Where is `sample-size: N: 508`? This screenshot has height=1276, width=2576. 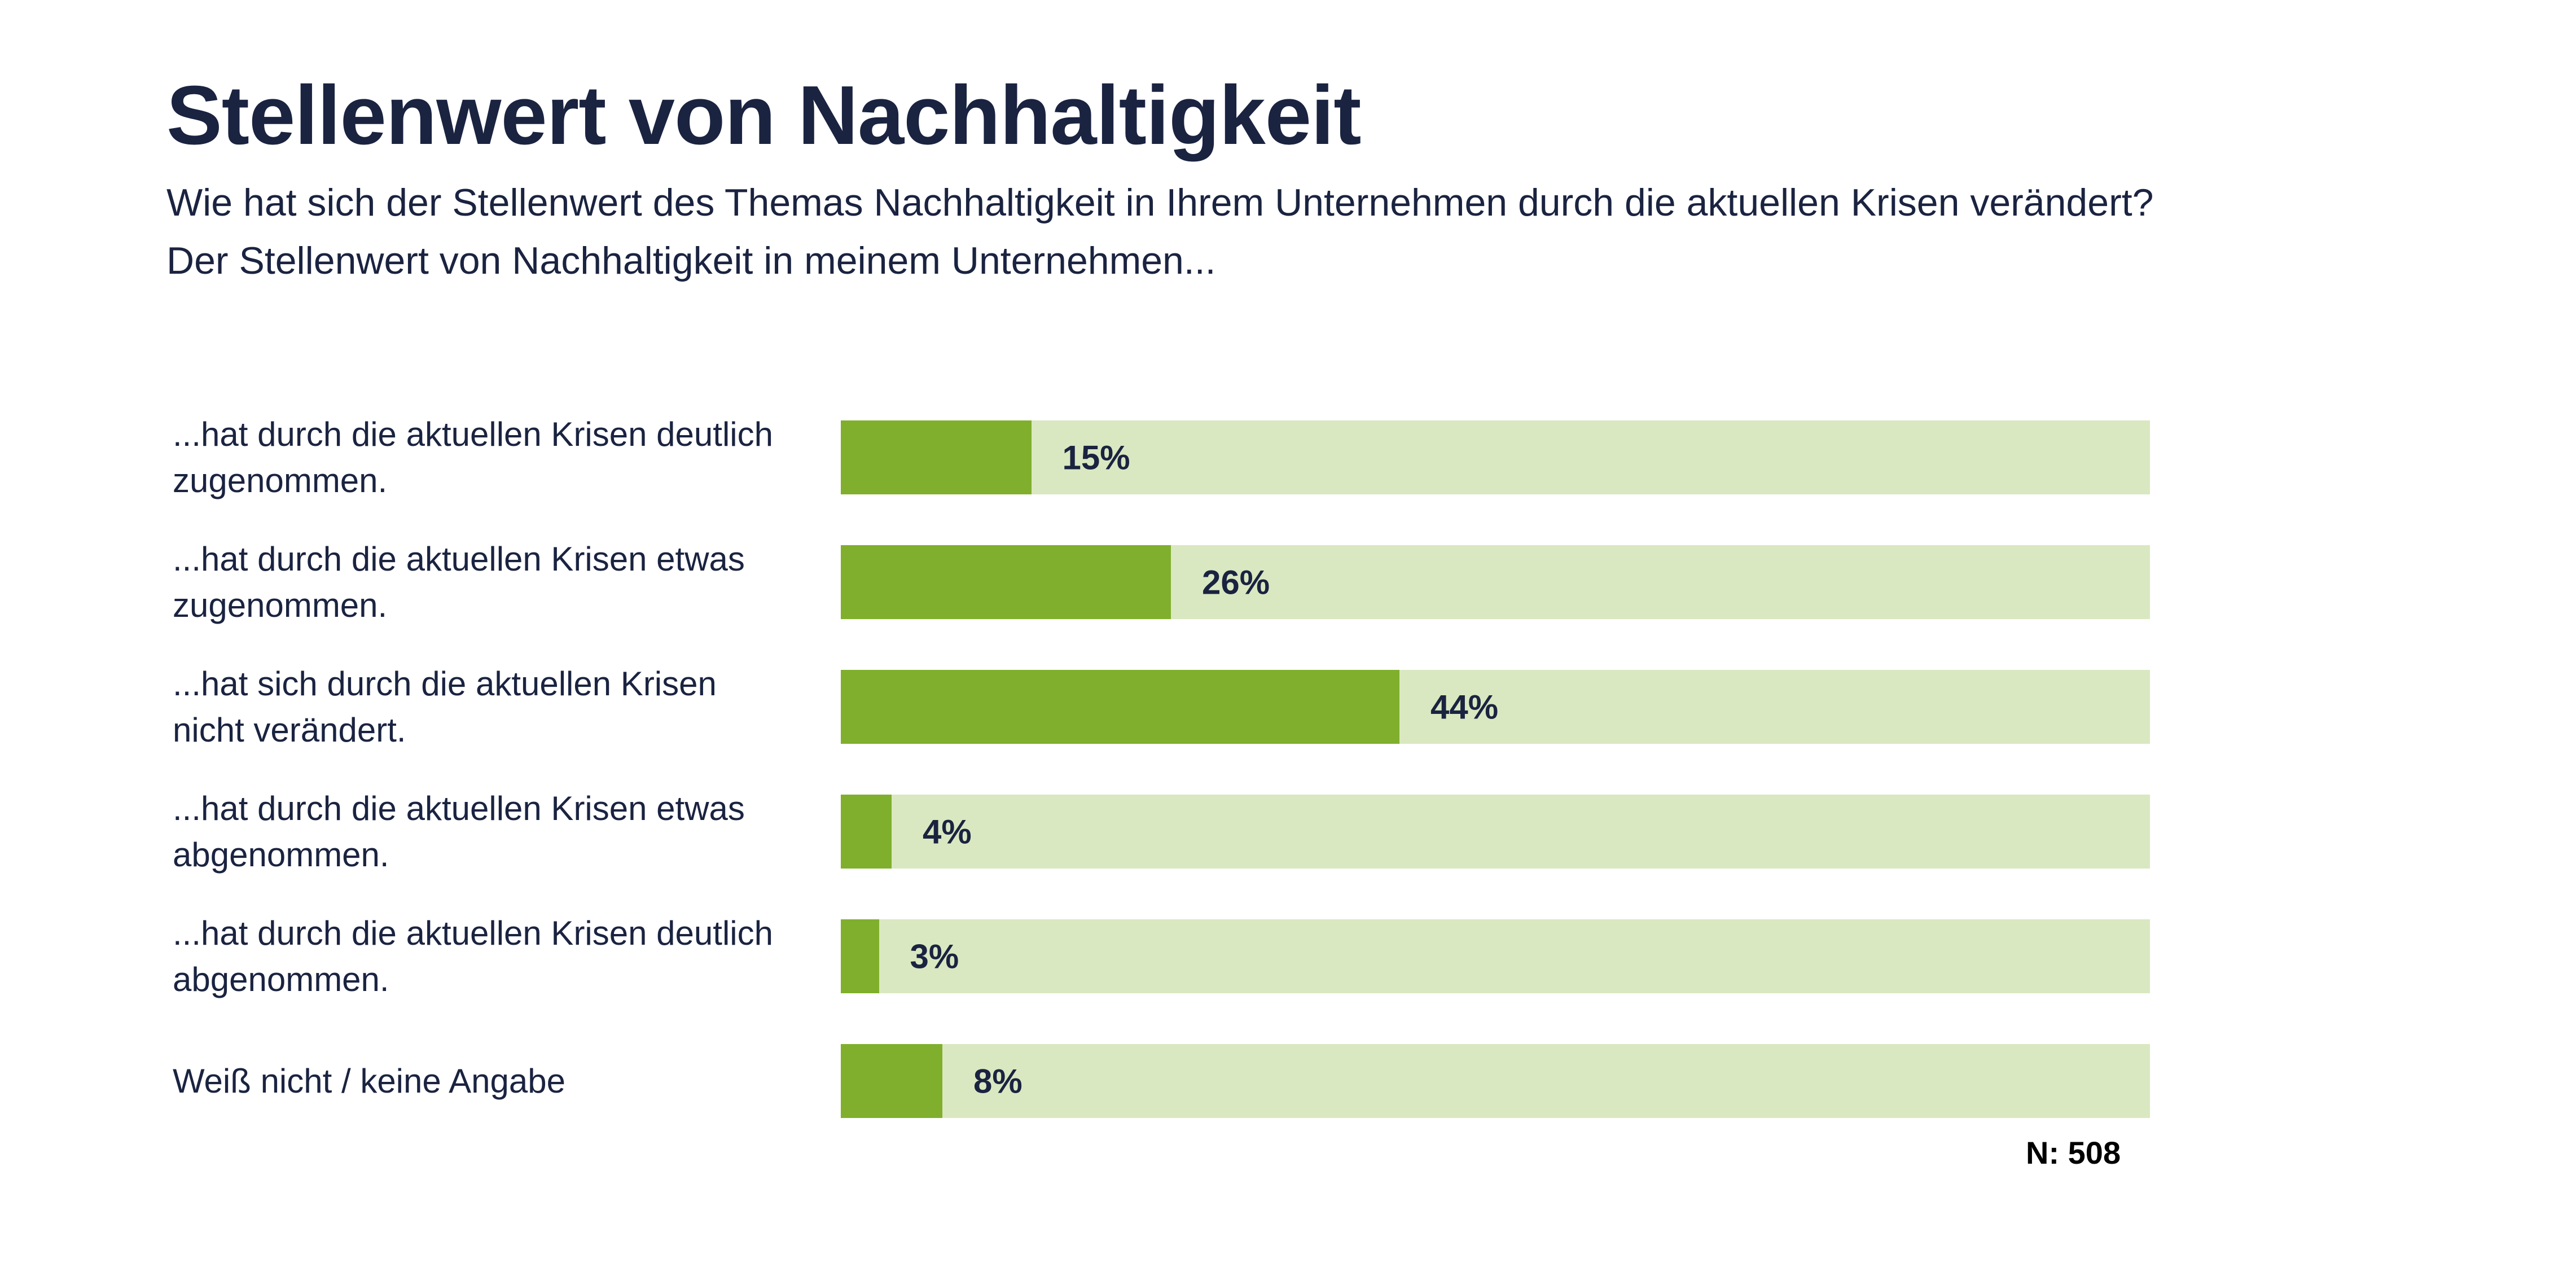
sample-size: N: 508 is located at coordinates (2073, 1152).